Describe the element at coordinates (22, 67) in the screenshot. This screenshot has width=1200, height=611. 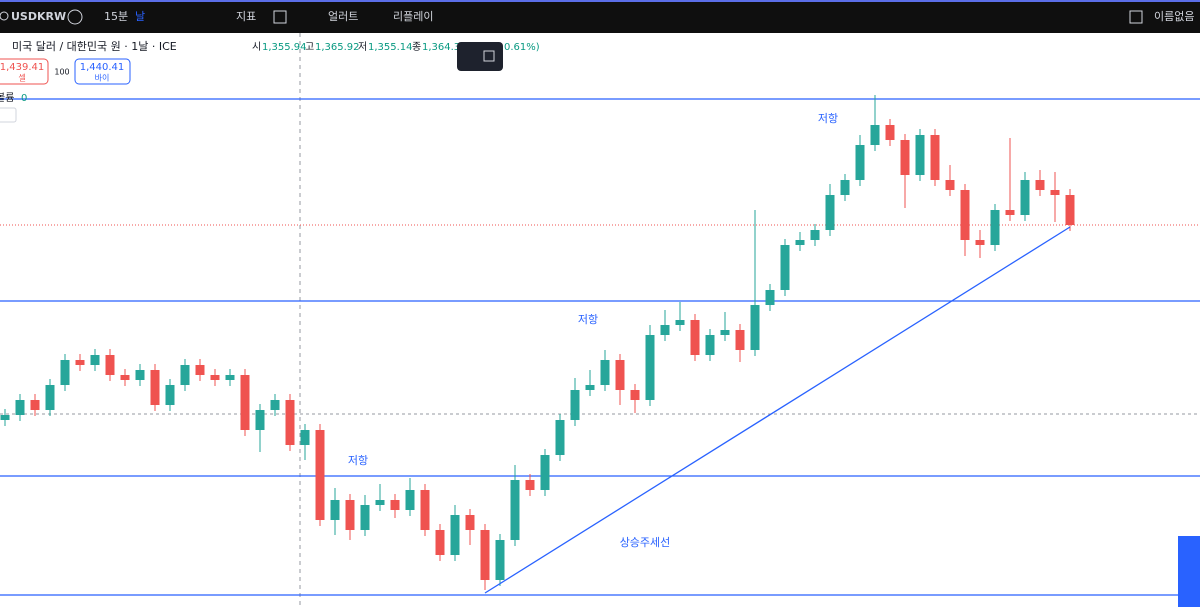
I see `sell-price: 1,439.41` at that location.